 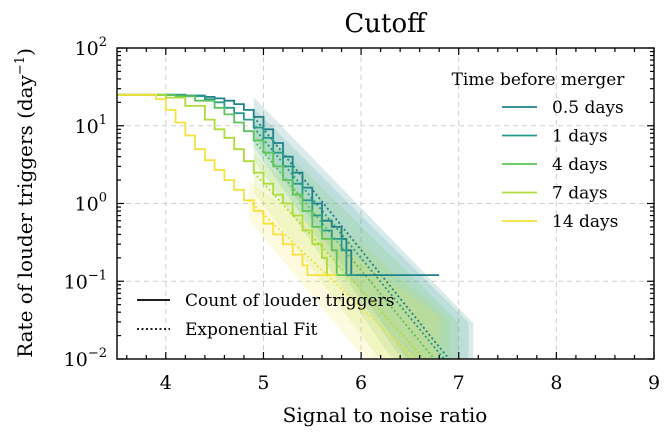 I want to click on y-tick-label-exponent: 0, so click(x=103, y=198).